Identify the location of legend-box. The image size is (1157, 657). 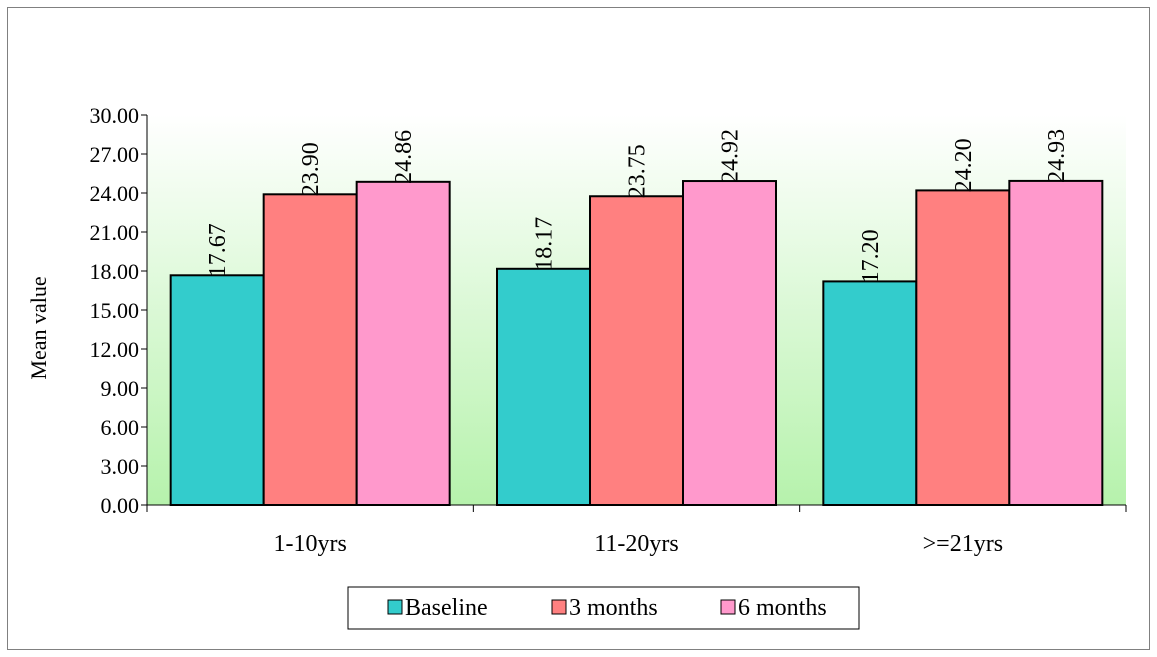
(603, 608).